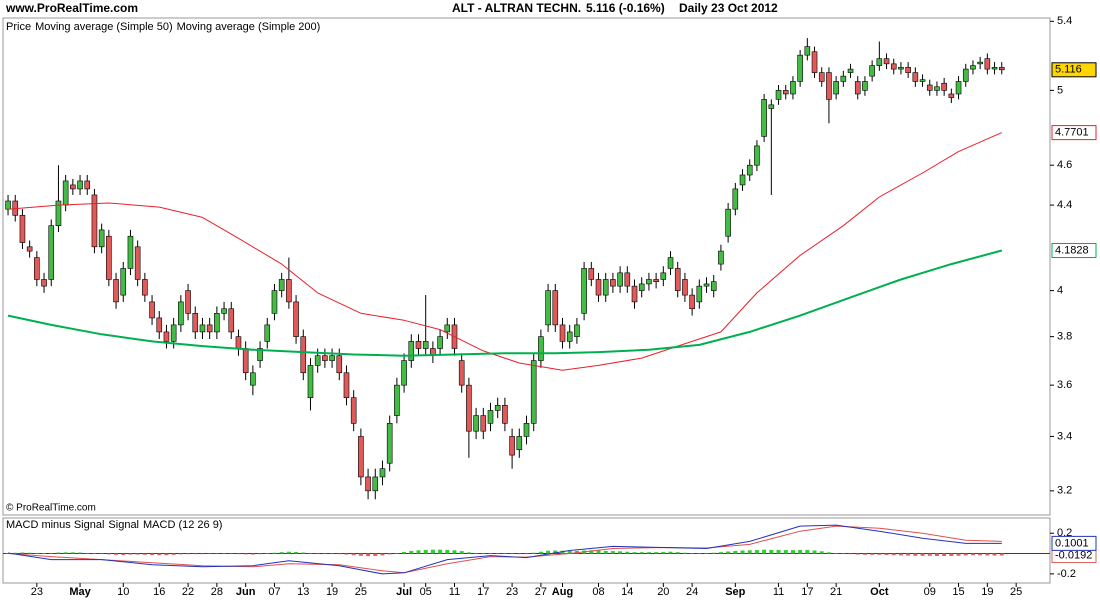 This screenshot has width=1100, height=600. I want to click on x-tick-label: 24, so click(692, 592).